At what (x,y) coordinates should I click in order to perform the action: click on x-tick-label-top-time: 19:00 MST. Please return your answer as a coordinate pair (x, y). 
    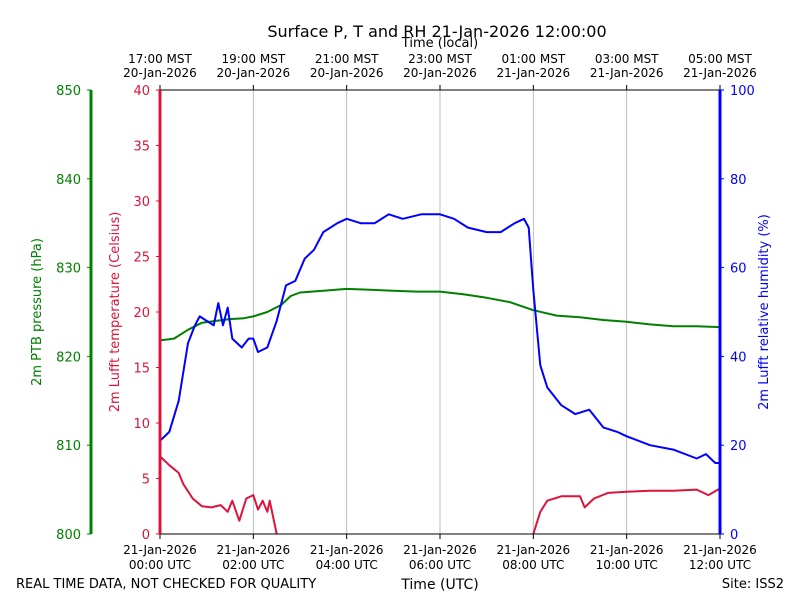
    Looking at the image, I should click on (253, 59).